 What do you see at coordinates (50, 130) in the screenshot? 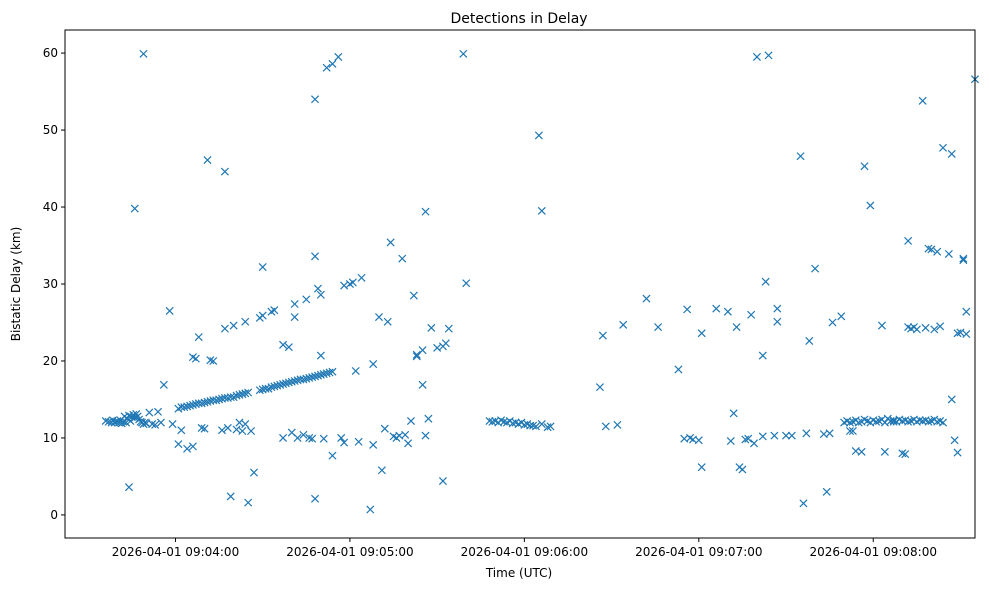
I see `y-tick-label: 50` at bounding box center [50, 130].